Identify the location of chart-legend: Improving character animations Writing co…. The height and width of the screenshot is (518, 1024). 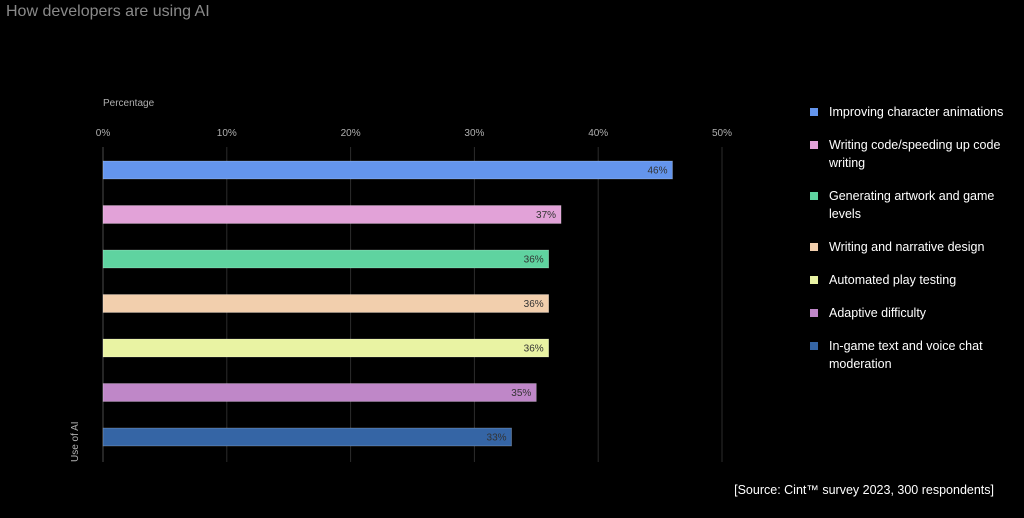
(910, 245).